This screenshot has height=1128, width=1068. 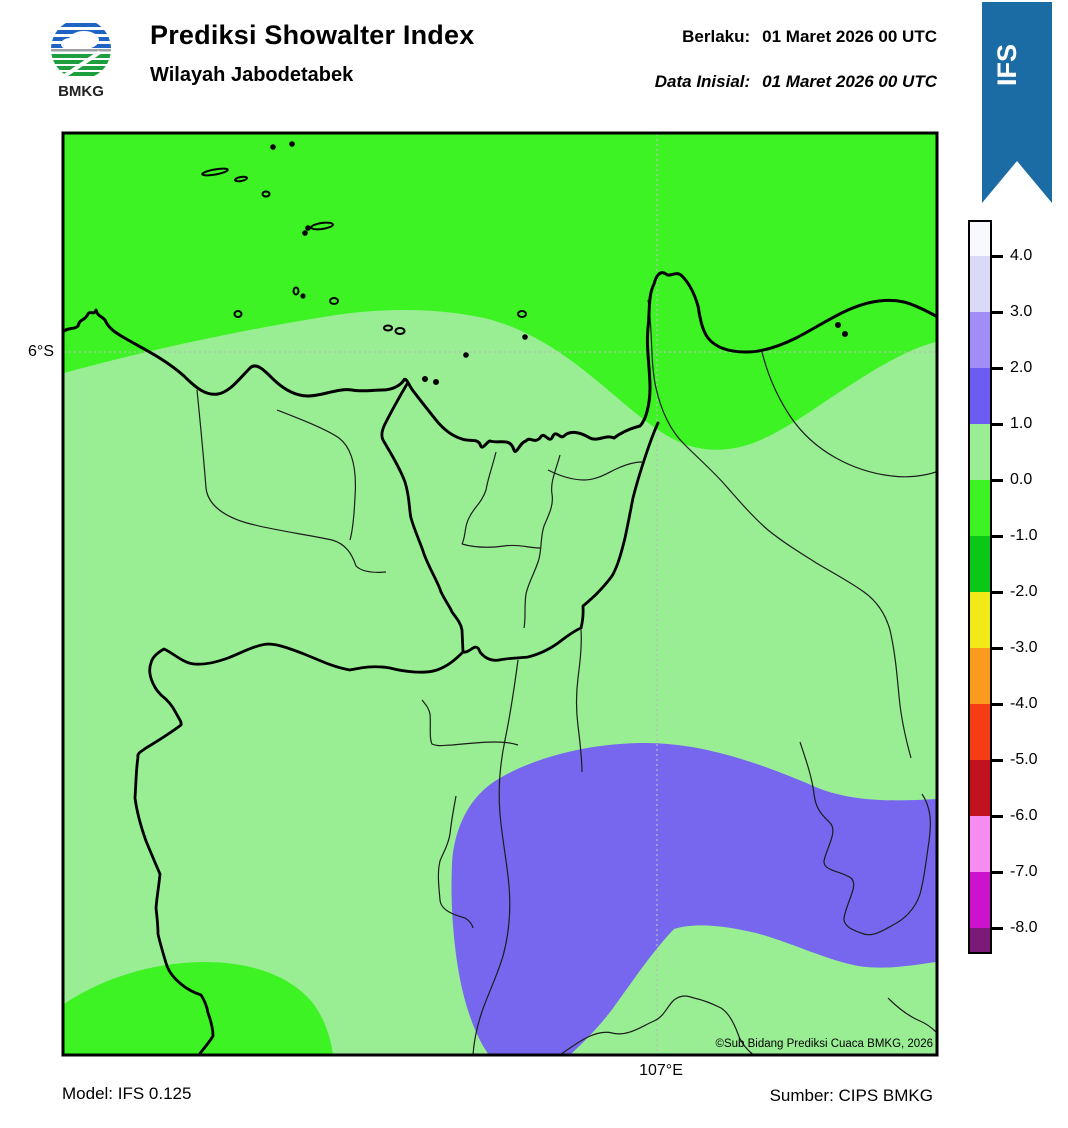 I want to click on latitude-label: 6°S, so click(x=41, y=351).